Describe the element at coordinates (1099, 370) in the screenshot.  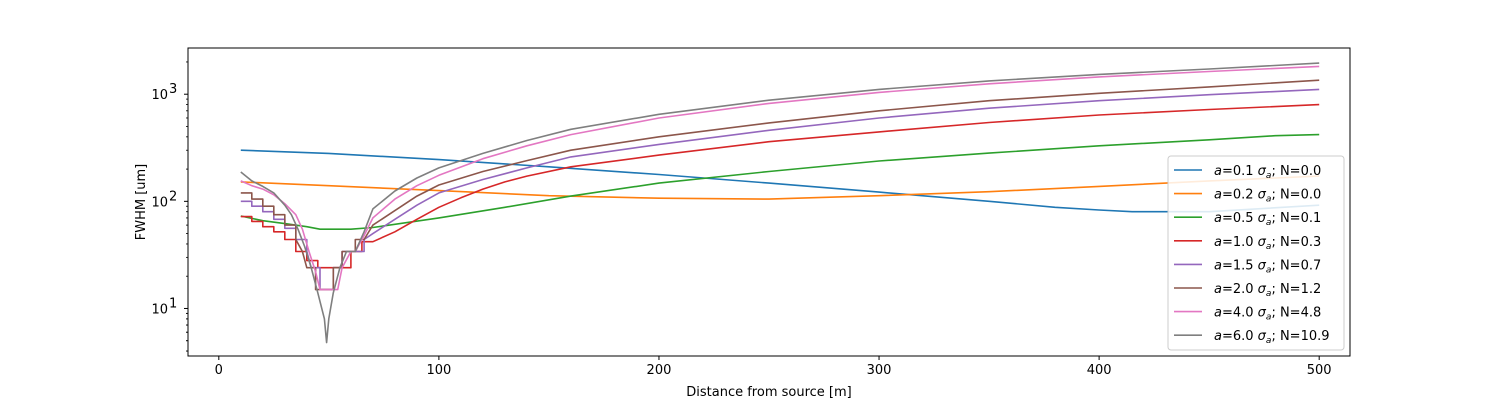
I see `x-tick-label: 400` at that location.